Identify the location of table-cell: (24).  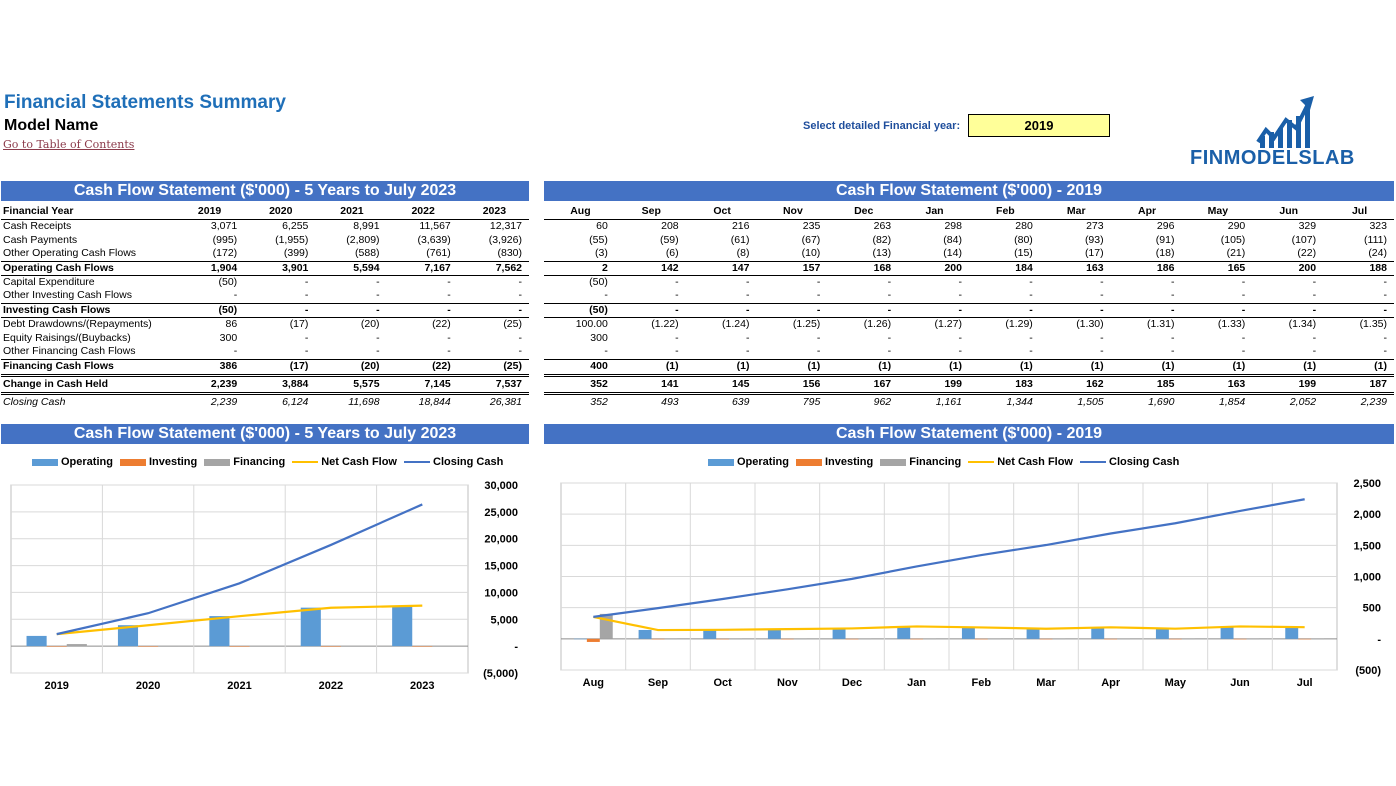
(1377, 253).